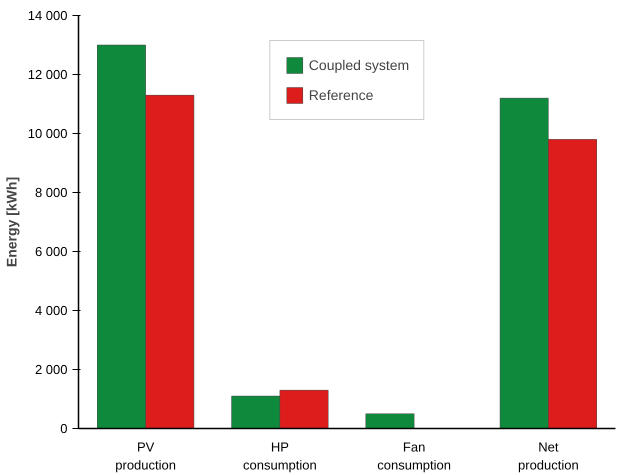 Image resolution: width=635 pixels, height=475 pixels. I want to click on bar, so click(390, 421).